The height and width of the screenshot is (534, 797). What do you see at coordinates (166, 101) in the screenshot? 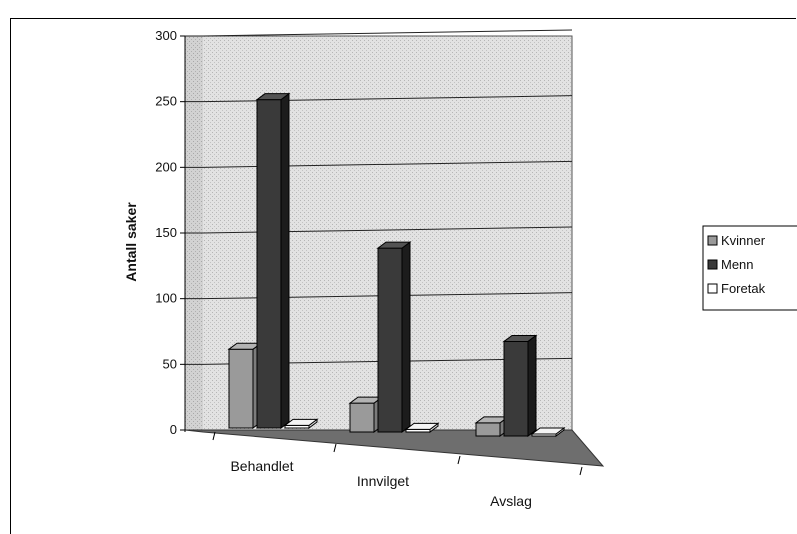
I see `y-tick-label: 250` at bounding box center [166, 101].